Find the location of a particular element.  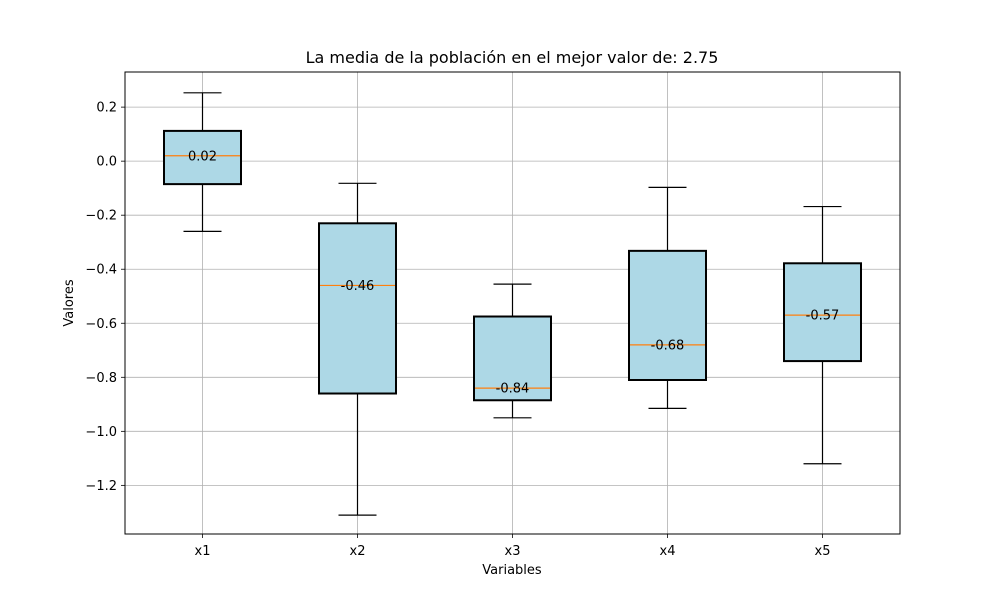

box-x2: -0.46 is located at coordinates (357, 349).